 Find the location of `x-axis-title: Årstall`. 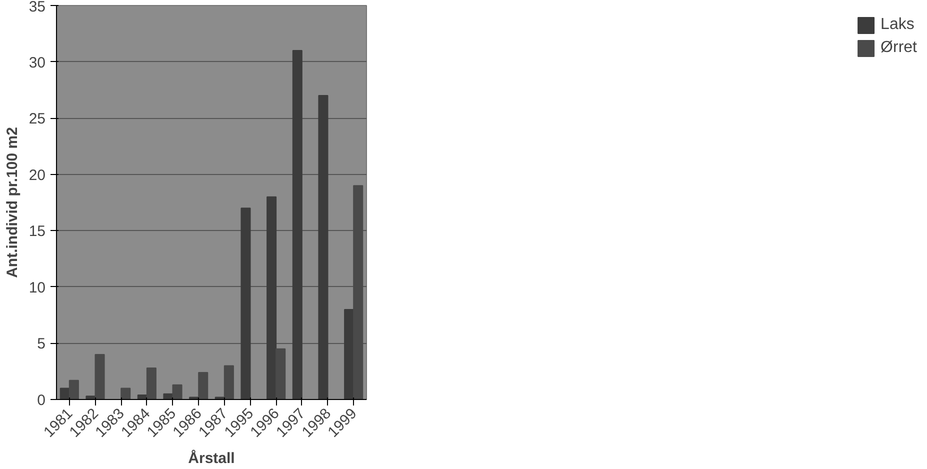

x-axis-title: Årstall is located at coordinates (211, 457).